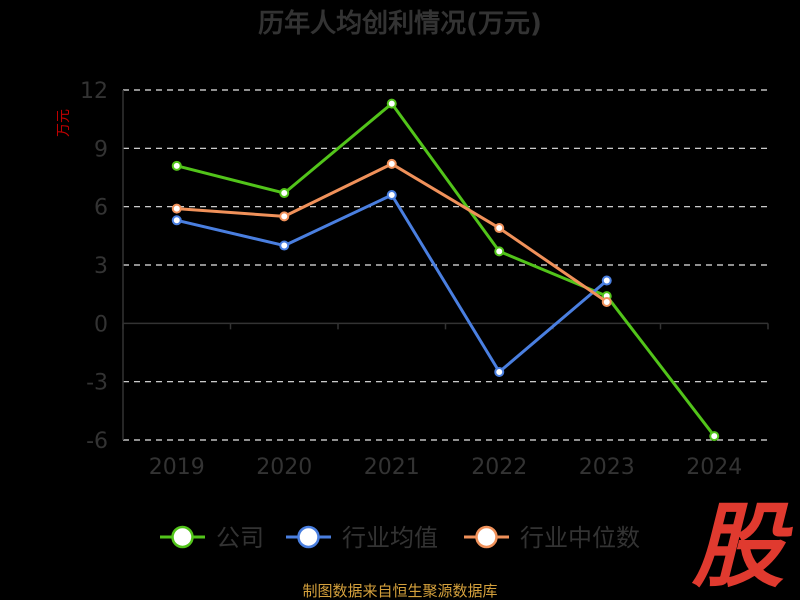 Image resolution: width=800 pixels, height=600 pixels. I want to click on y-tick-label: 3, so click(101, 266).